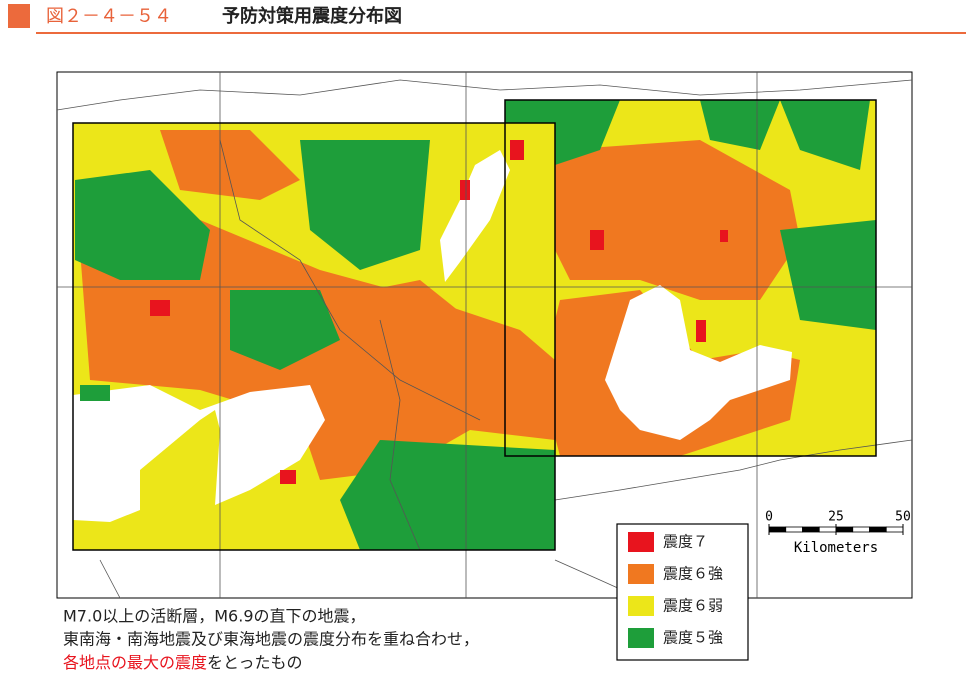 The image size is (972, 680). What do you see at coordinates (769, 517) in the screenshot?
I see `scale-tick-label: 0` at bounding box center [769, 517].